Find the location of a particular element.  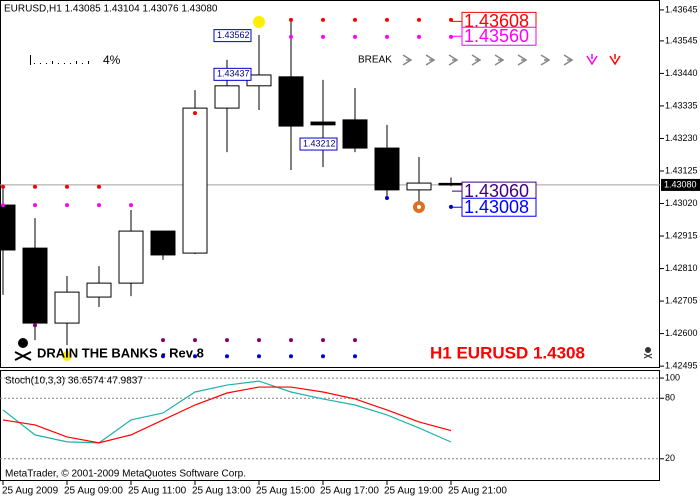

current-price-label: 1.43080 is located at coordinates (680, 184).